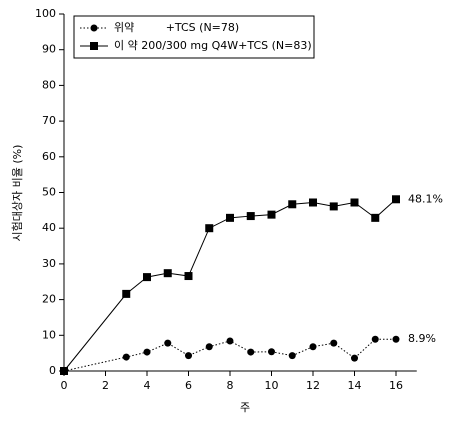 This screenshot has height=421, width=456. Describe the element at coordinates (213, 45) in the screenshot. I see `legend-label: 이 약 200/300 mg Q4W+TCS (N=83)` at that location.